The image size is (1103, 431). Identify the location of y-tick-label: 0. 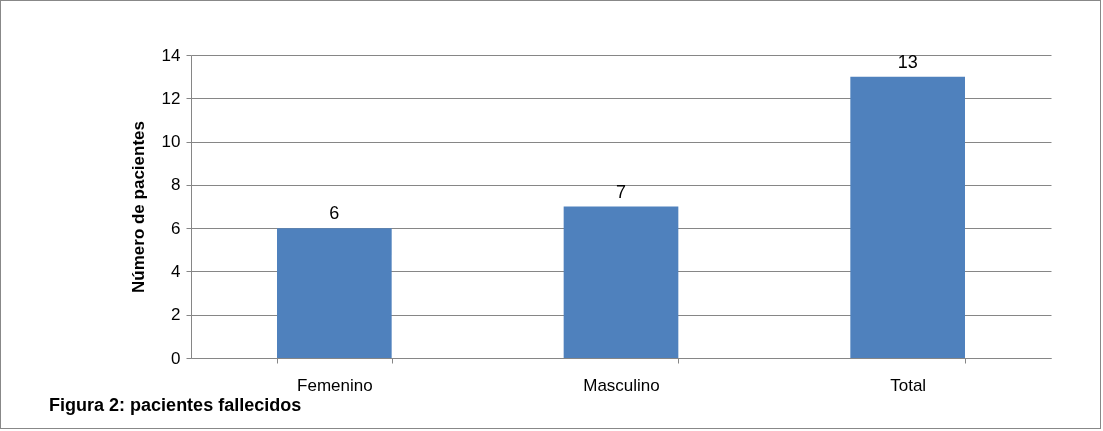
(176, 358).